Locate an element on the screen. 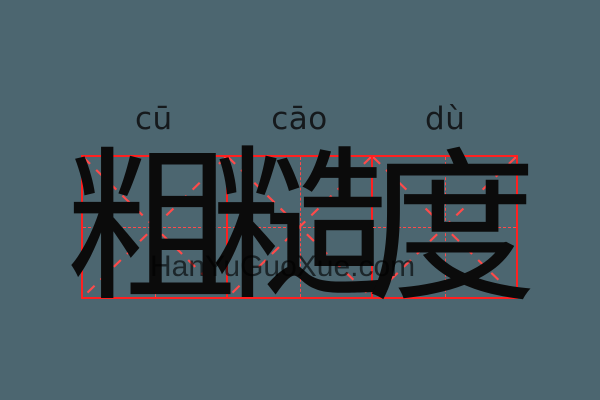  pinyin-label-2: cāo is located at coordinates (299, 118).